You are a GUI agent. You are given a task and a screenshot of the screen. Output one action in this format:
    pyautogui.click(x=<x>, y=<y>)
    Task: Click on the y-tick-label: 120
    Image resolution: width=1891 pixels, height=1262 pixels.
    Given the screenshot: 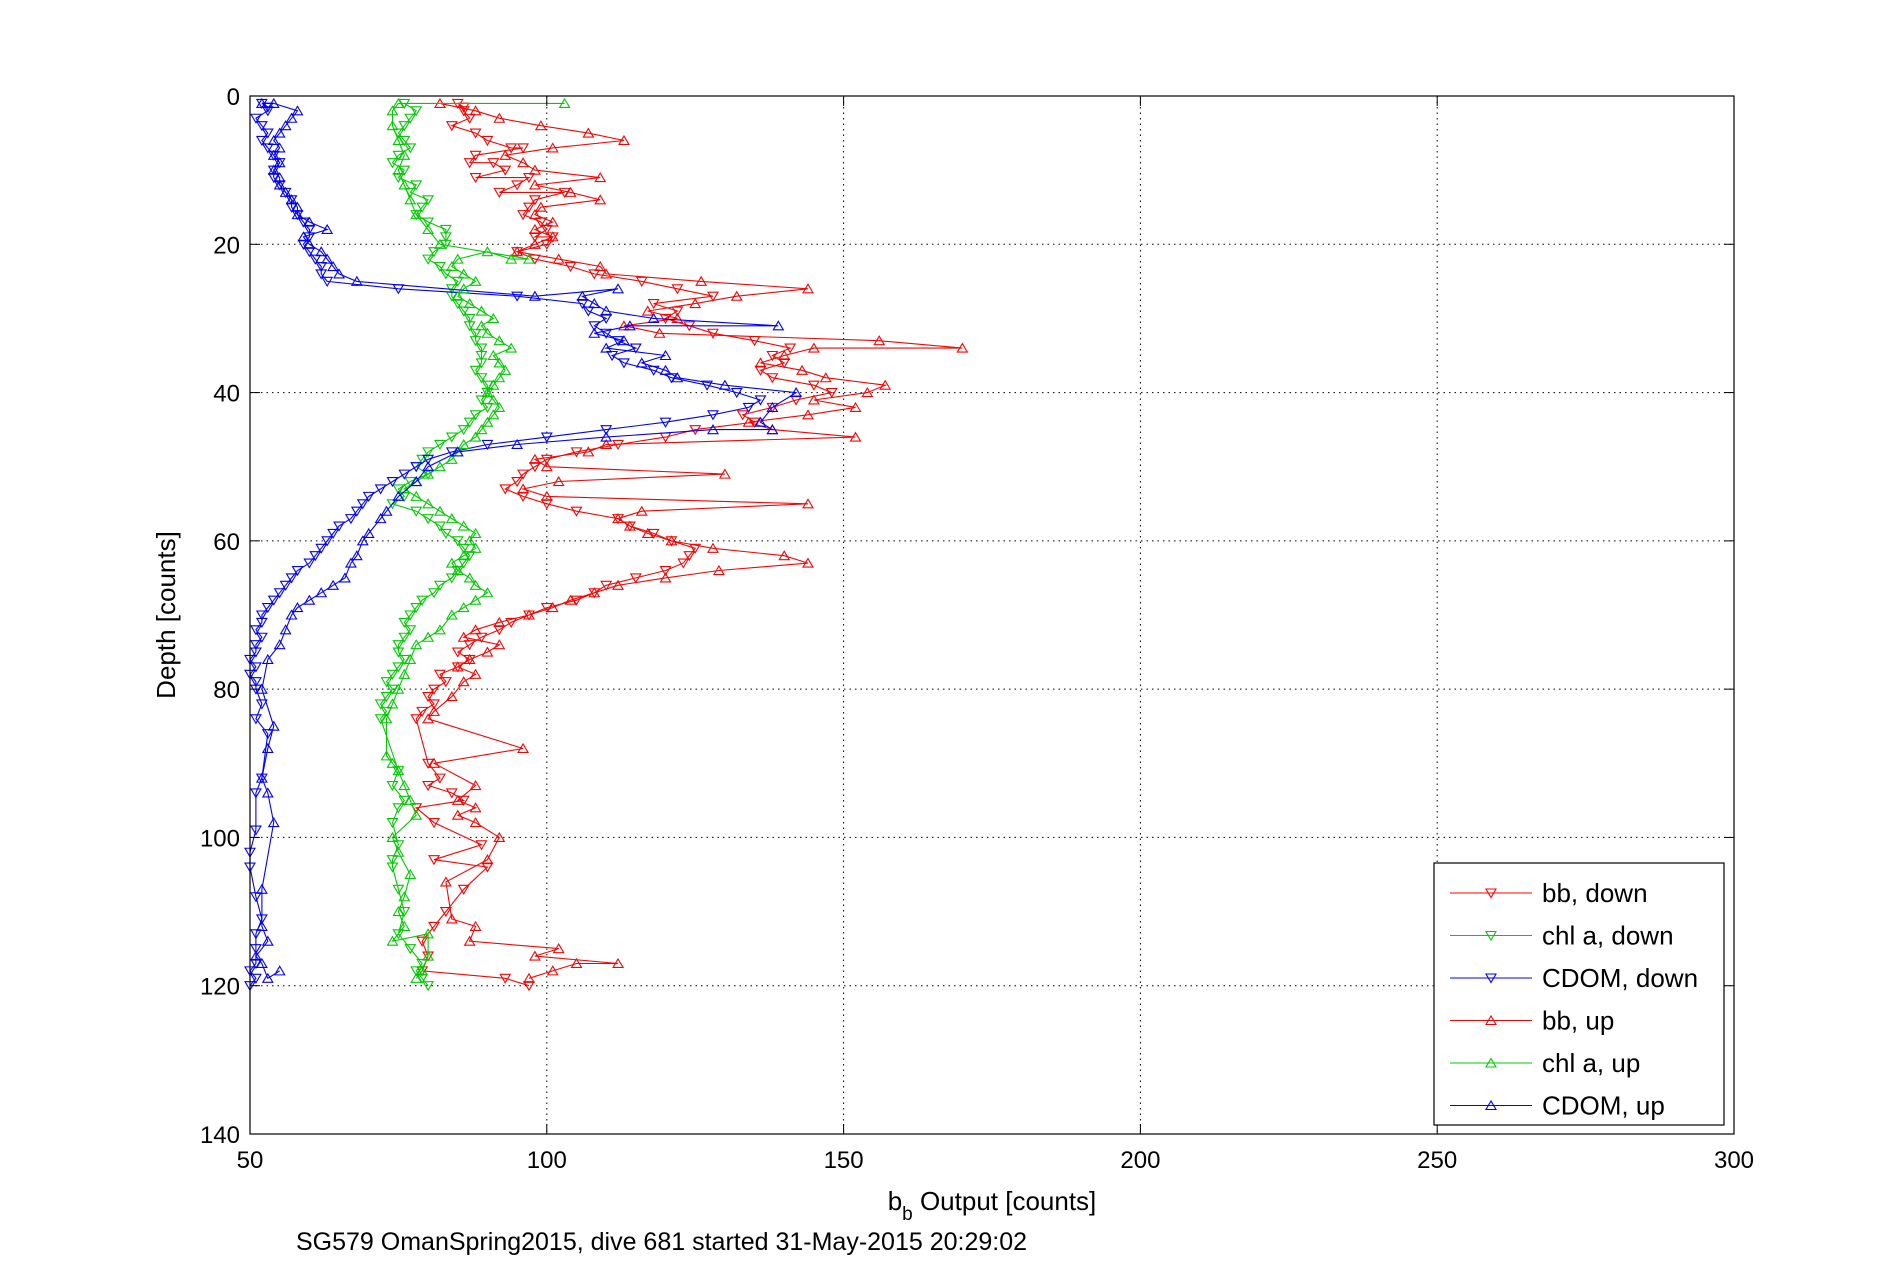 What is the action you would take?
    pyautogui.click(x=220, y=987)
    